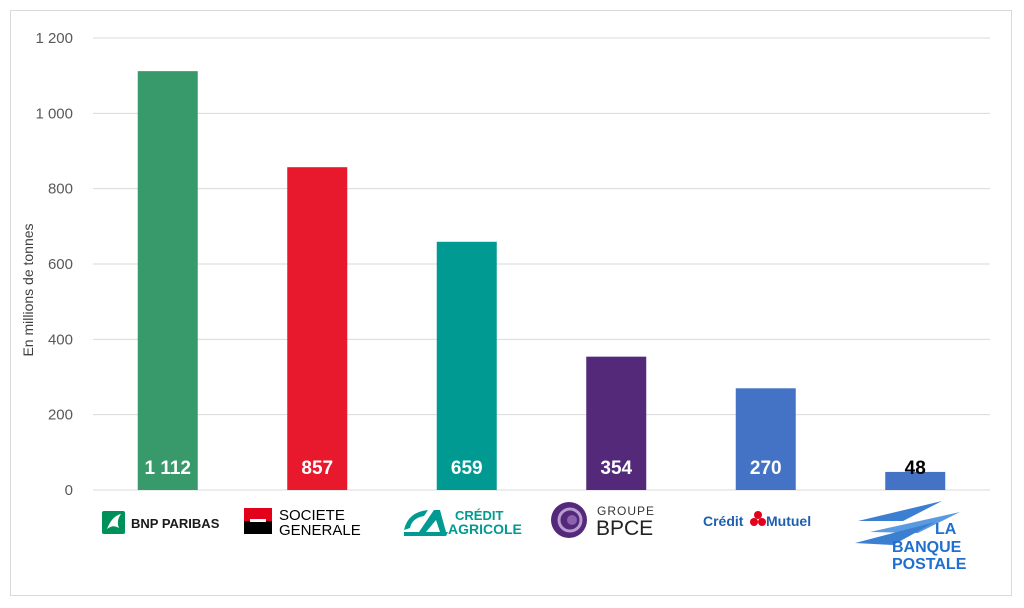 The width and height of the screenshot is (1024, 608). I want to click on y-axis-ticks: 0 200 400 600 800 1 000 1 200, so click(54, 264).